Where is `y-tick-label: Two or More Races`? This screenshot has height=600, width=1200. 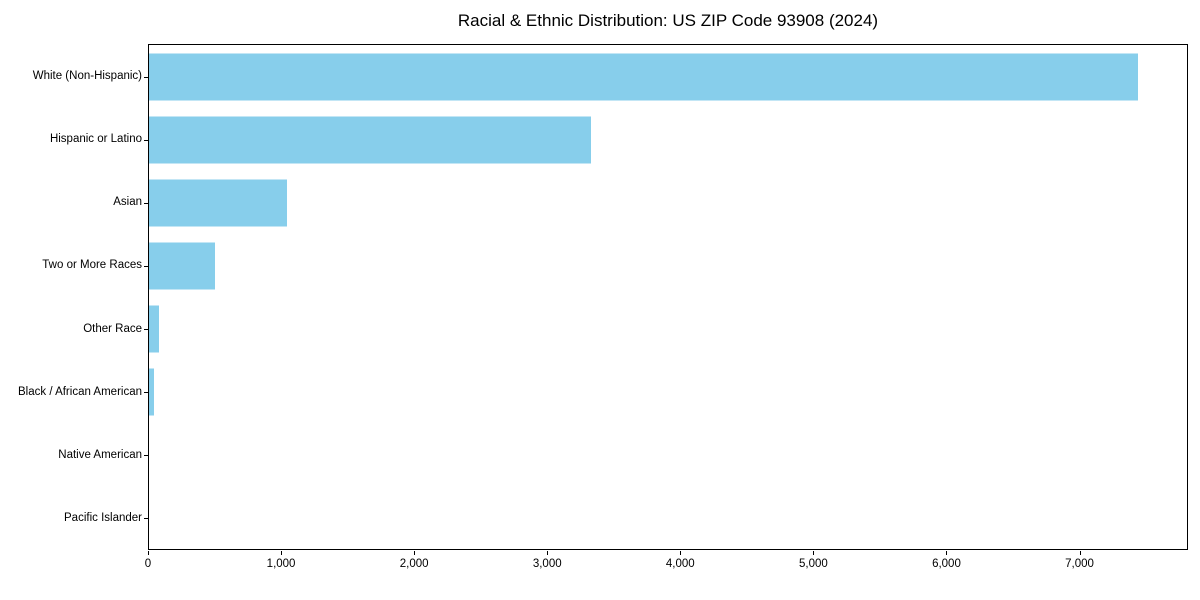 y-tick-label: Two or More Races is located at coordinates (71, 265).